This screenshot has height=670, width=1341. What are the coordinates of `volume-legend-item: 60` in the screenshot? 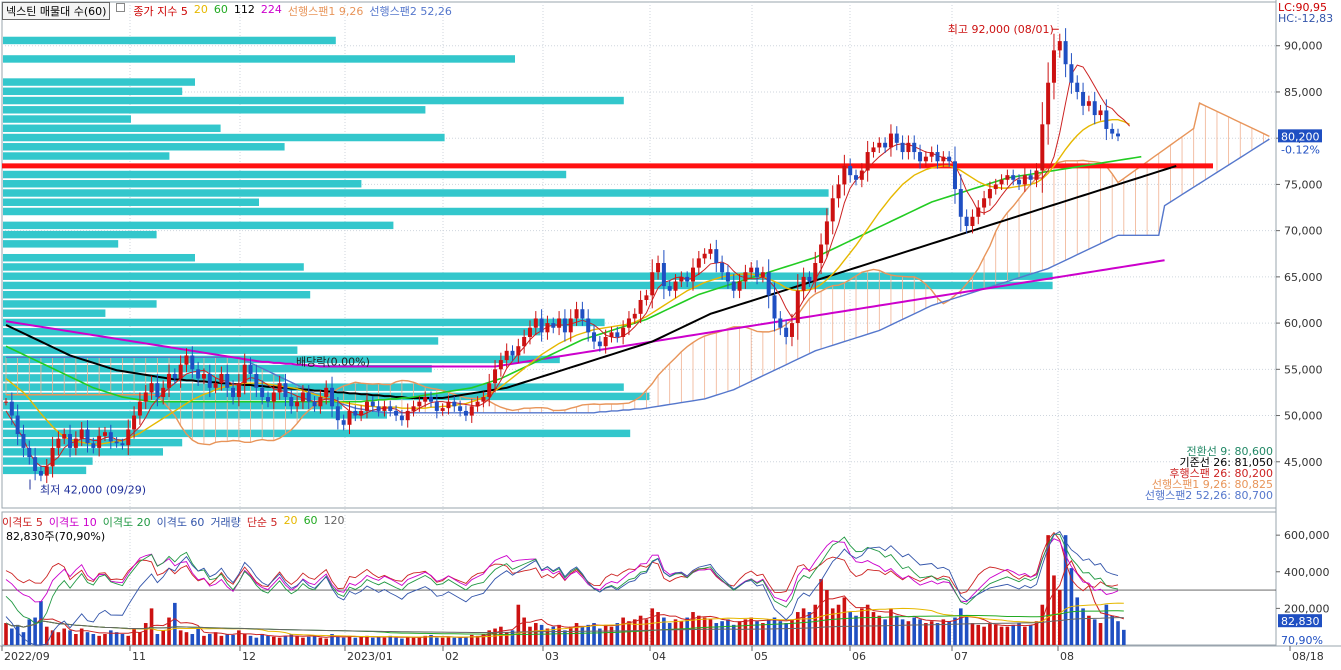 It's located at (310, 520).